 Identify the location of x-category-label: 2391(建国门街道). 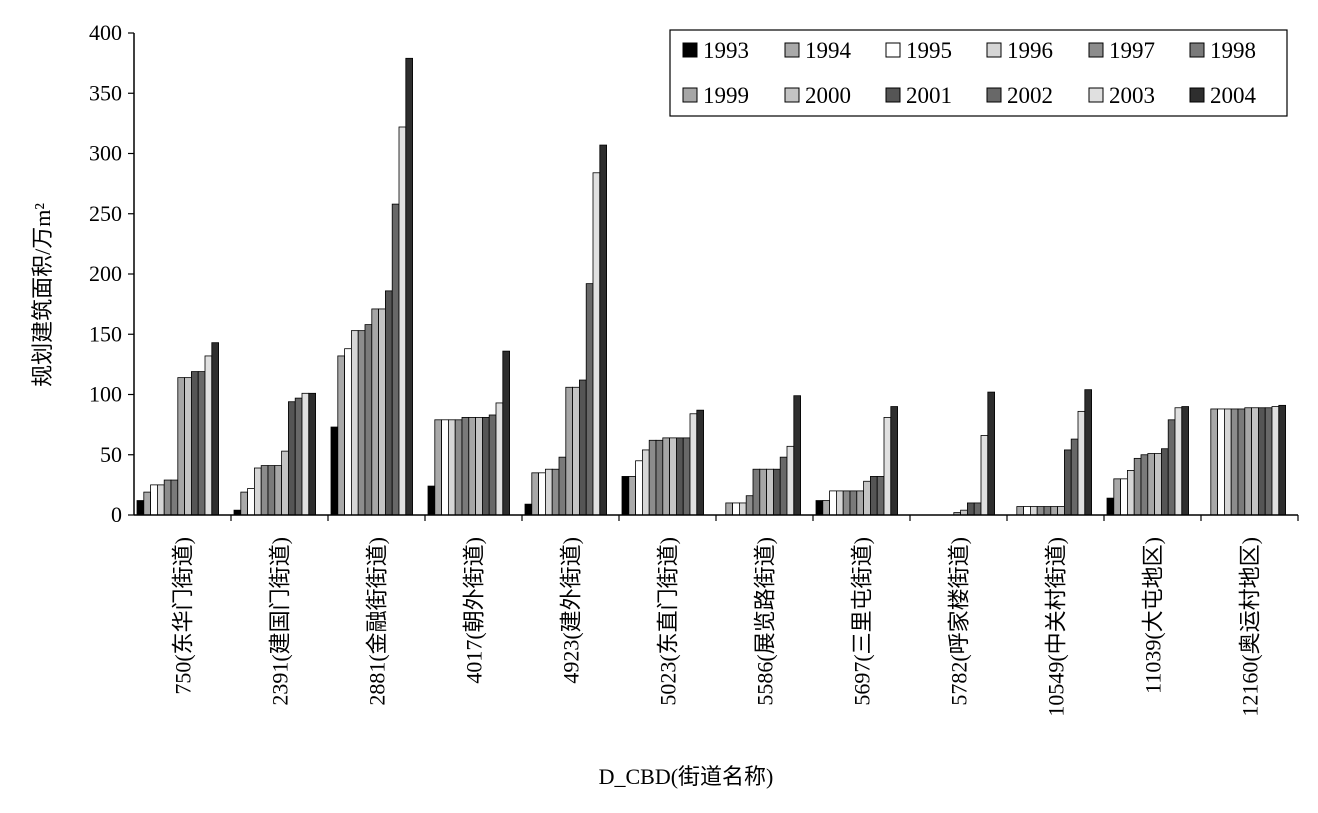
(280, 621).